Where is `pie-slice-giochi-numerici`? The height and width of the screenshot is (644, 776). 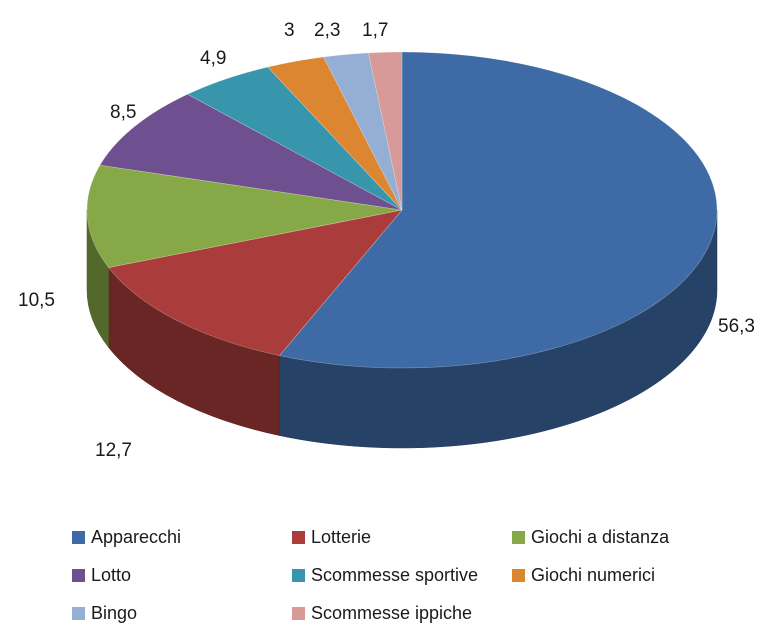 pie-slice-giochi-numerici is located at coordinates (335, 133).